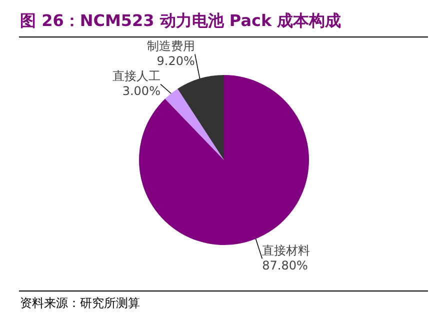 The height and width of the screenshot is (321, 442). I want to click on data-label: 3.00%, so click(141, 91).